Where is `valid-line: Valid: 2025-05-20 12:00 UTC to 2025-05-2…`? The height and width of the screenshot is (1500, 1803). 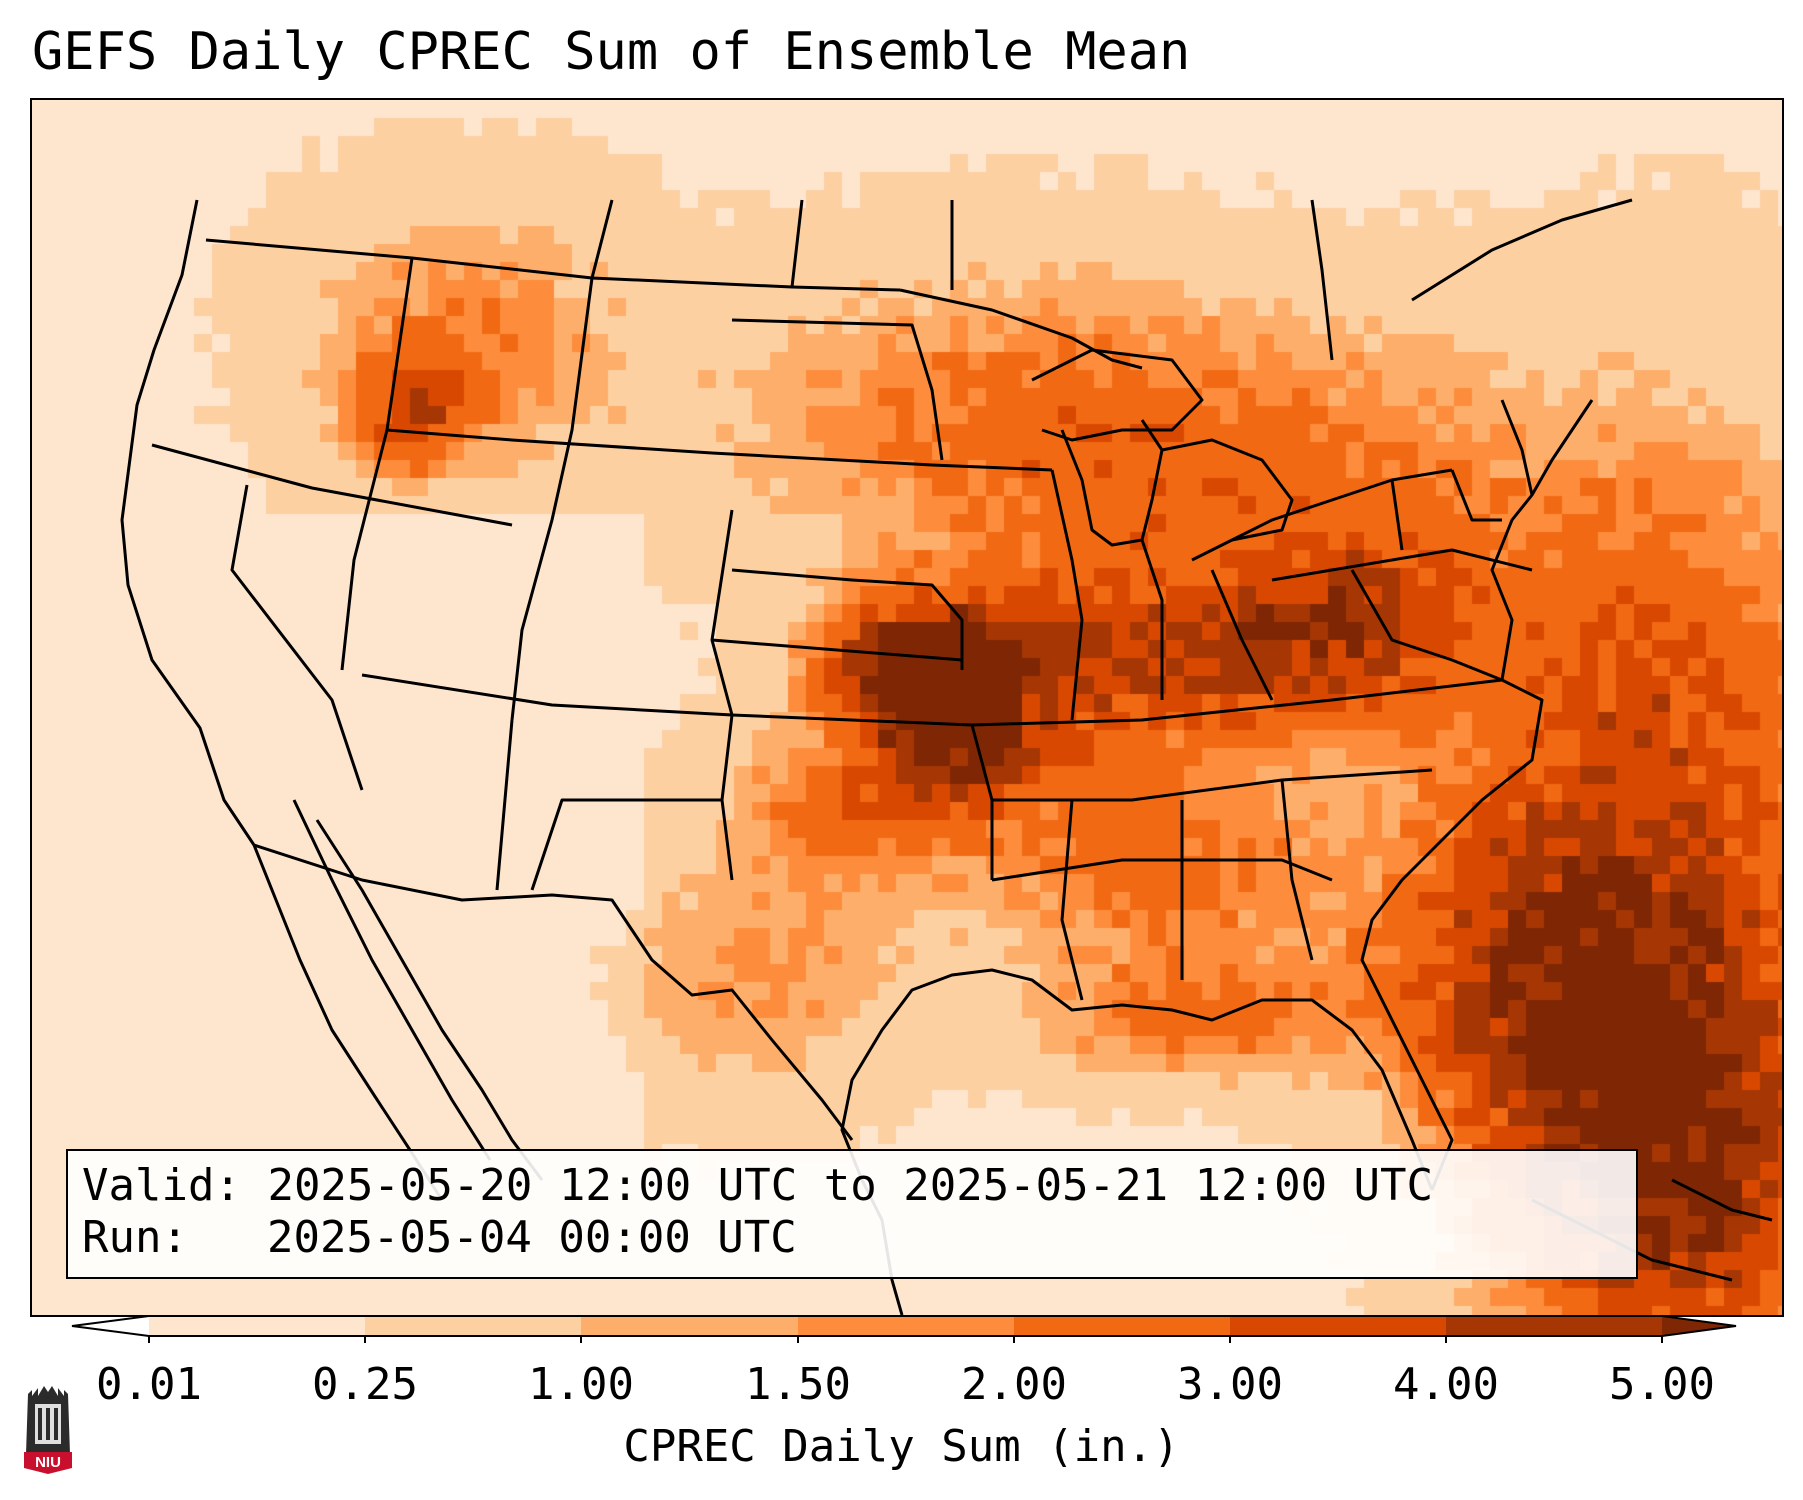
valid-line: Valid: 2025-05-20 12:00 UTC to 2025-05-2… is located at coordinates (757, 1186).